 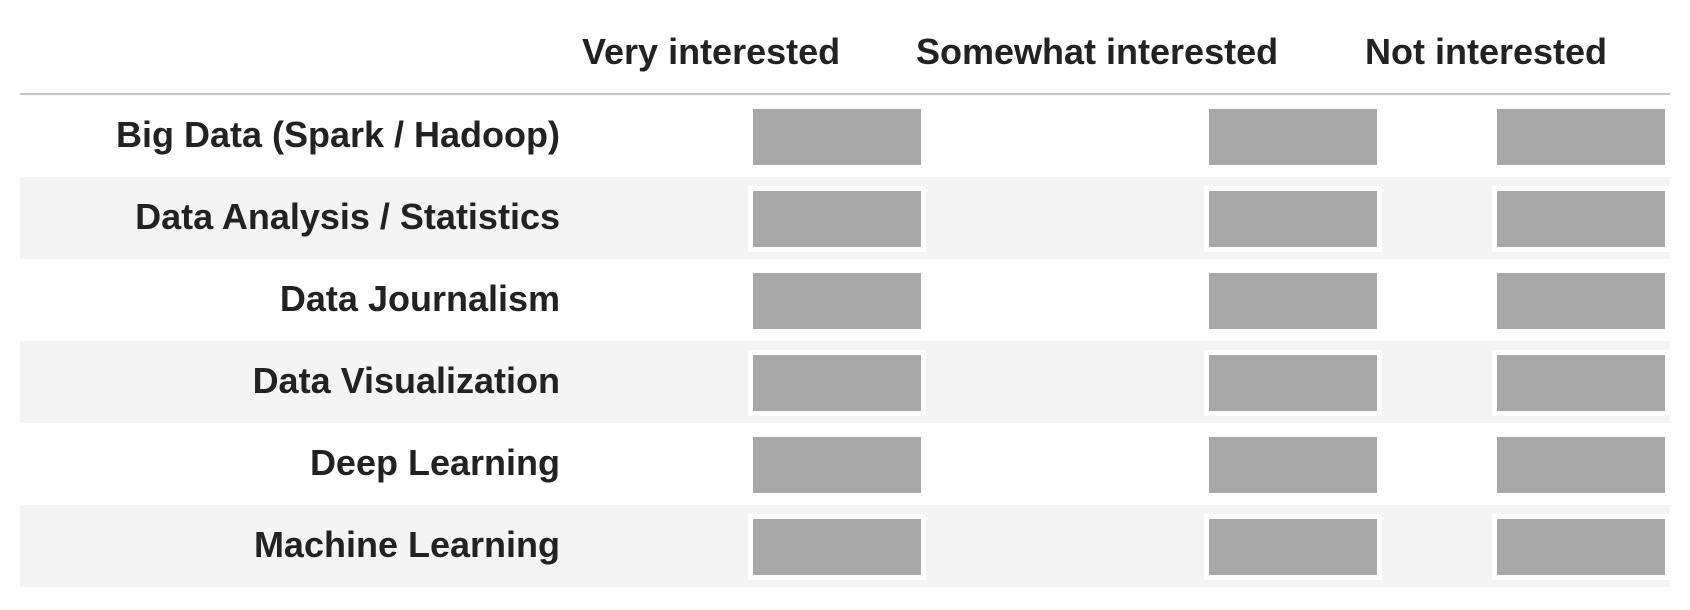 What do you see at coordinates (711, 51) in the screenshot?
I see `column-header-very-interested: Very interested` at bounding box center [711, 51].